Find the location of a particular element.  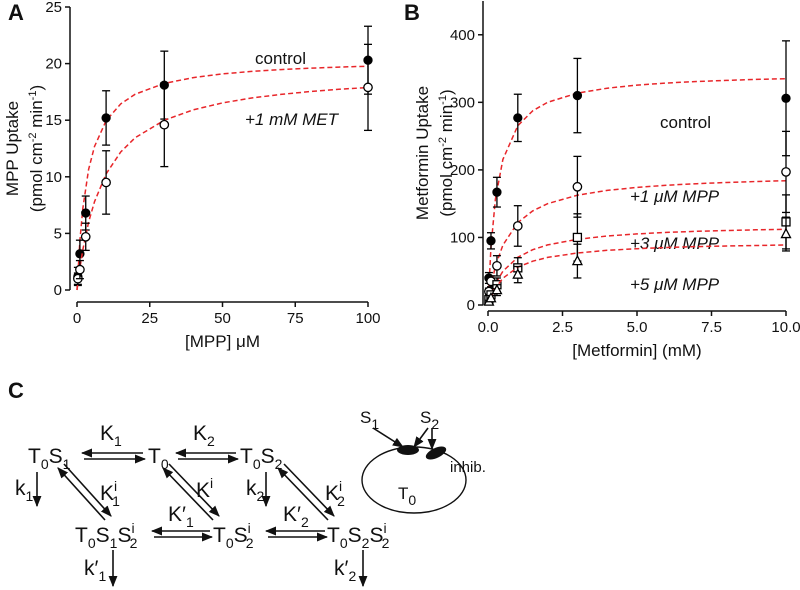

inset-label-part: S is located at coordinates (365, 417).